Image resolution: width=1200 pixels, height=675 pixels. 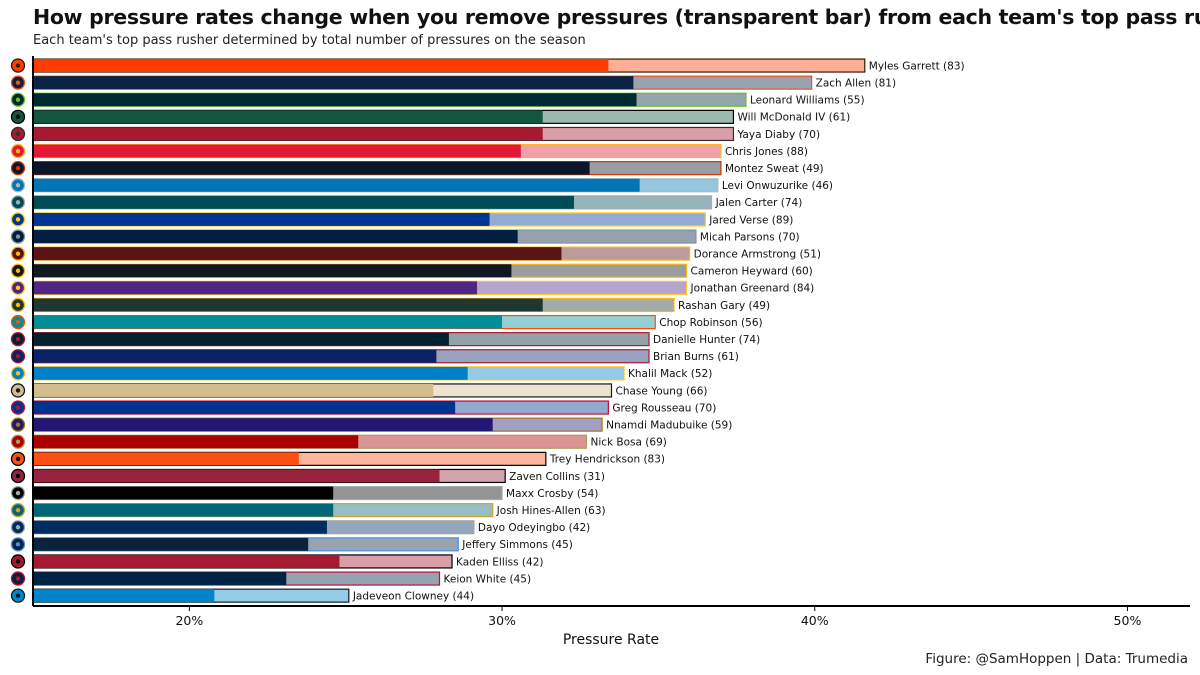 What do you see at coordinates (752, 272) in the screenshot?
I see `bar-label: Cameron Heyward (60)` at bounding box center [752, 272].